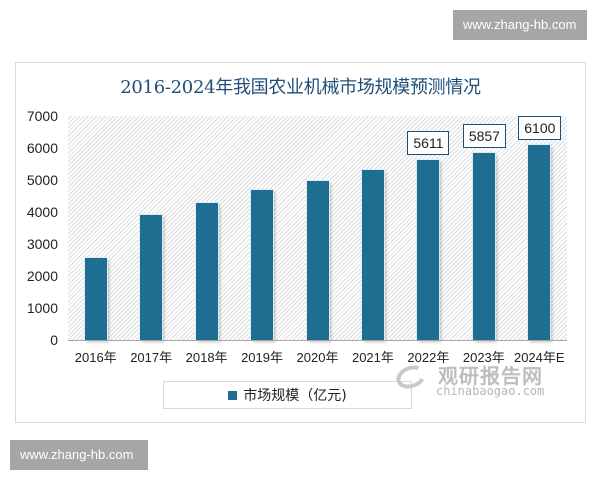  What do you see at coordinates (151, 357) in the screenshot?
I see `x-tick-label: 2017年` at bounding box center [151, 357].